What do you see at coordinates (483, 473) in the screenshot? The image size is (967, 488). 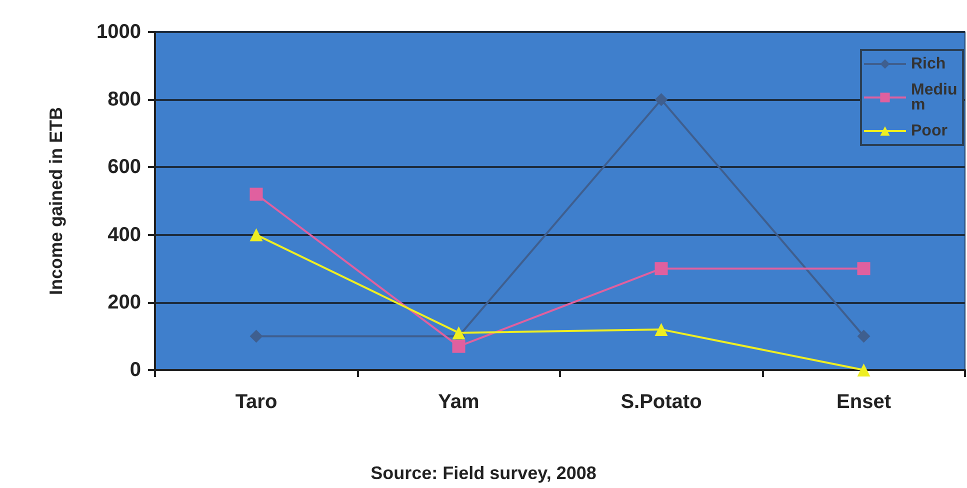 I see `source-note: Source: Field survey, 2008` at bounding box center [483, 473].